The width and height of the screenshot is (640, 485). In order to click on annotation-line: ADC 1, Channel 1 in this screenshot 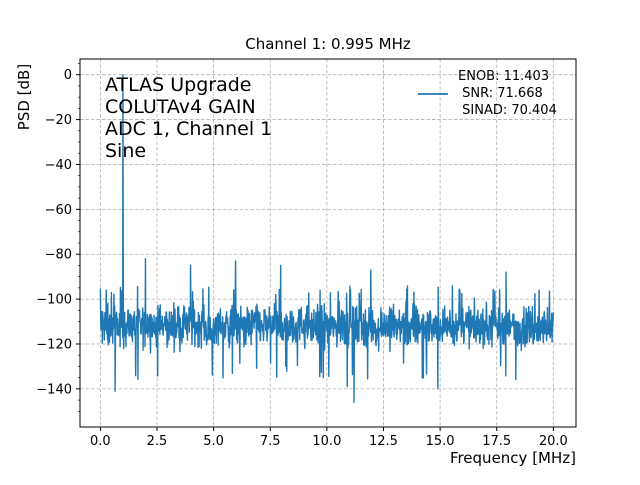, I will do `click(188, 129)`.